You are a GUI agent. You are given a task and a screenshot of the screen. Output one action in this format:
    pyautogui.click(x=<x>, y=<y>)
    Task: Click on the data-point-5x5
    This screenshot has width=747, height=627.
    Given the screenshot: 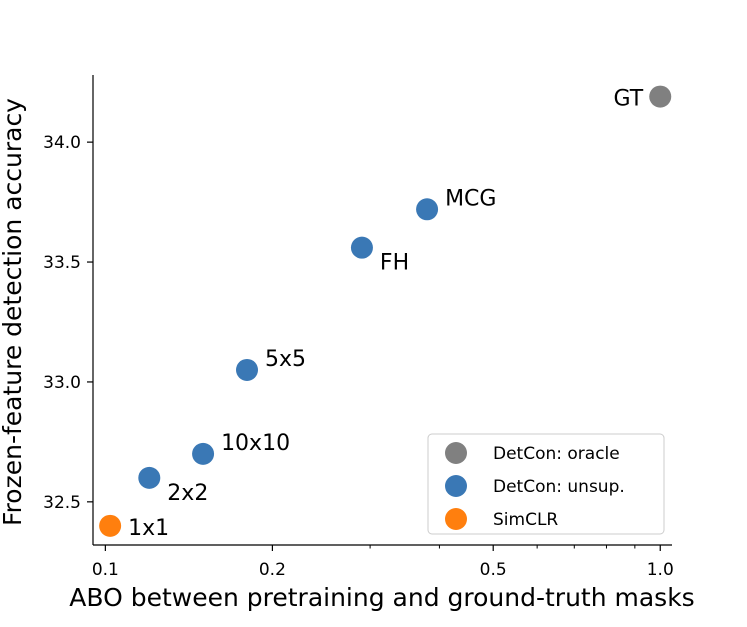 What is the action you would take?
    pyautogui.click(x=247, y=369)
    